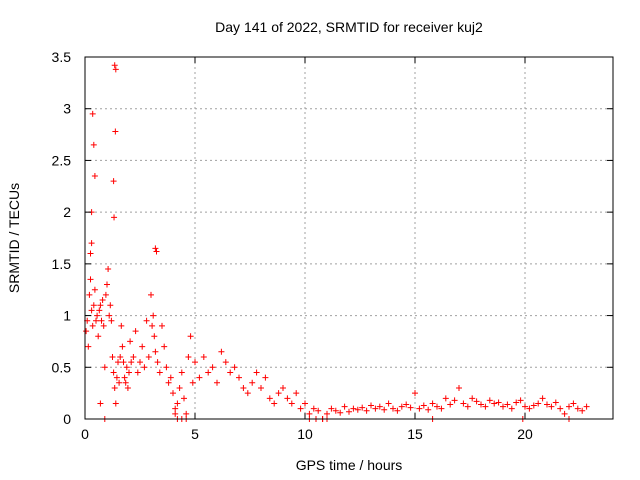 This screenshot has height=480, width=640. What do you see at coordinates (67, 419) in the screenshot?
I see `y-tick-label: 0` at bounding box center [67, 419].